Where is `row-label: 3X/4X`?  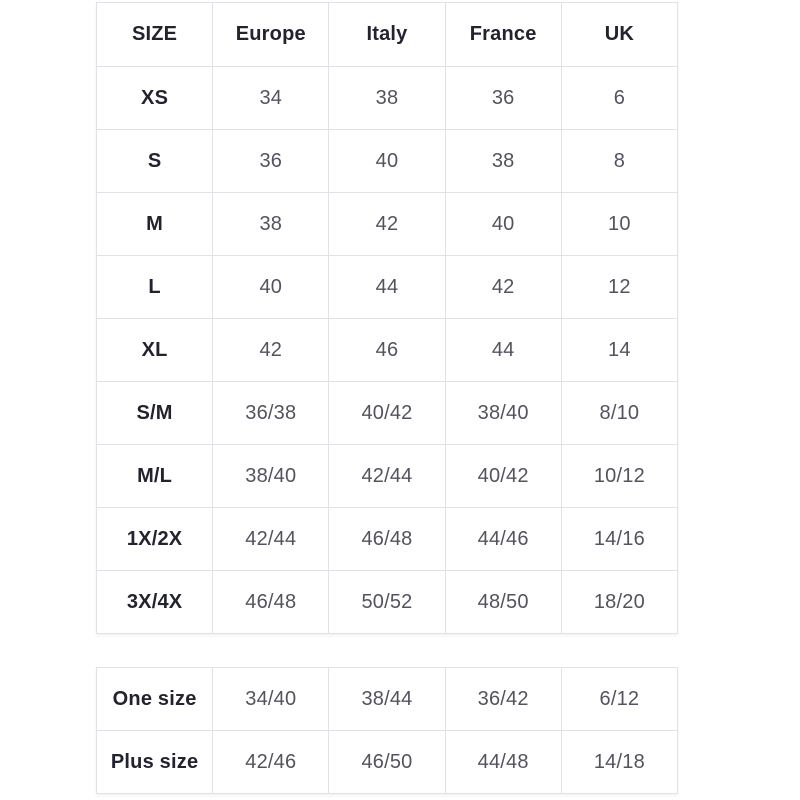
row-label: 3X/4X is located at coordinates (154, 602).